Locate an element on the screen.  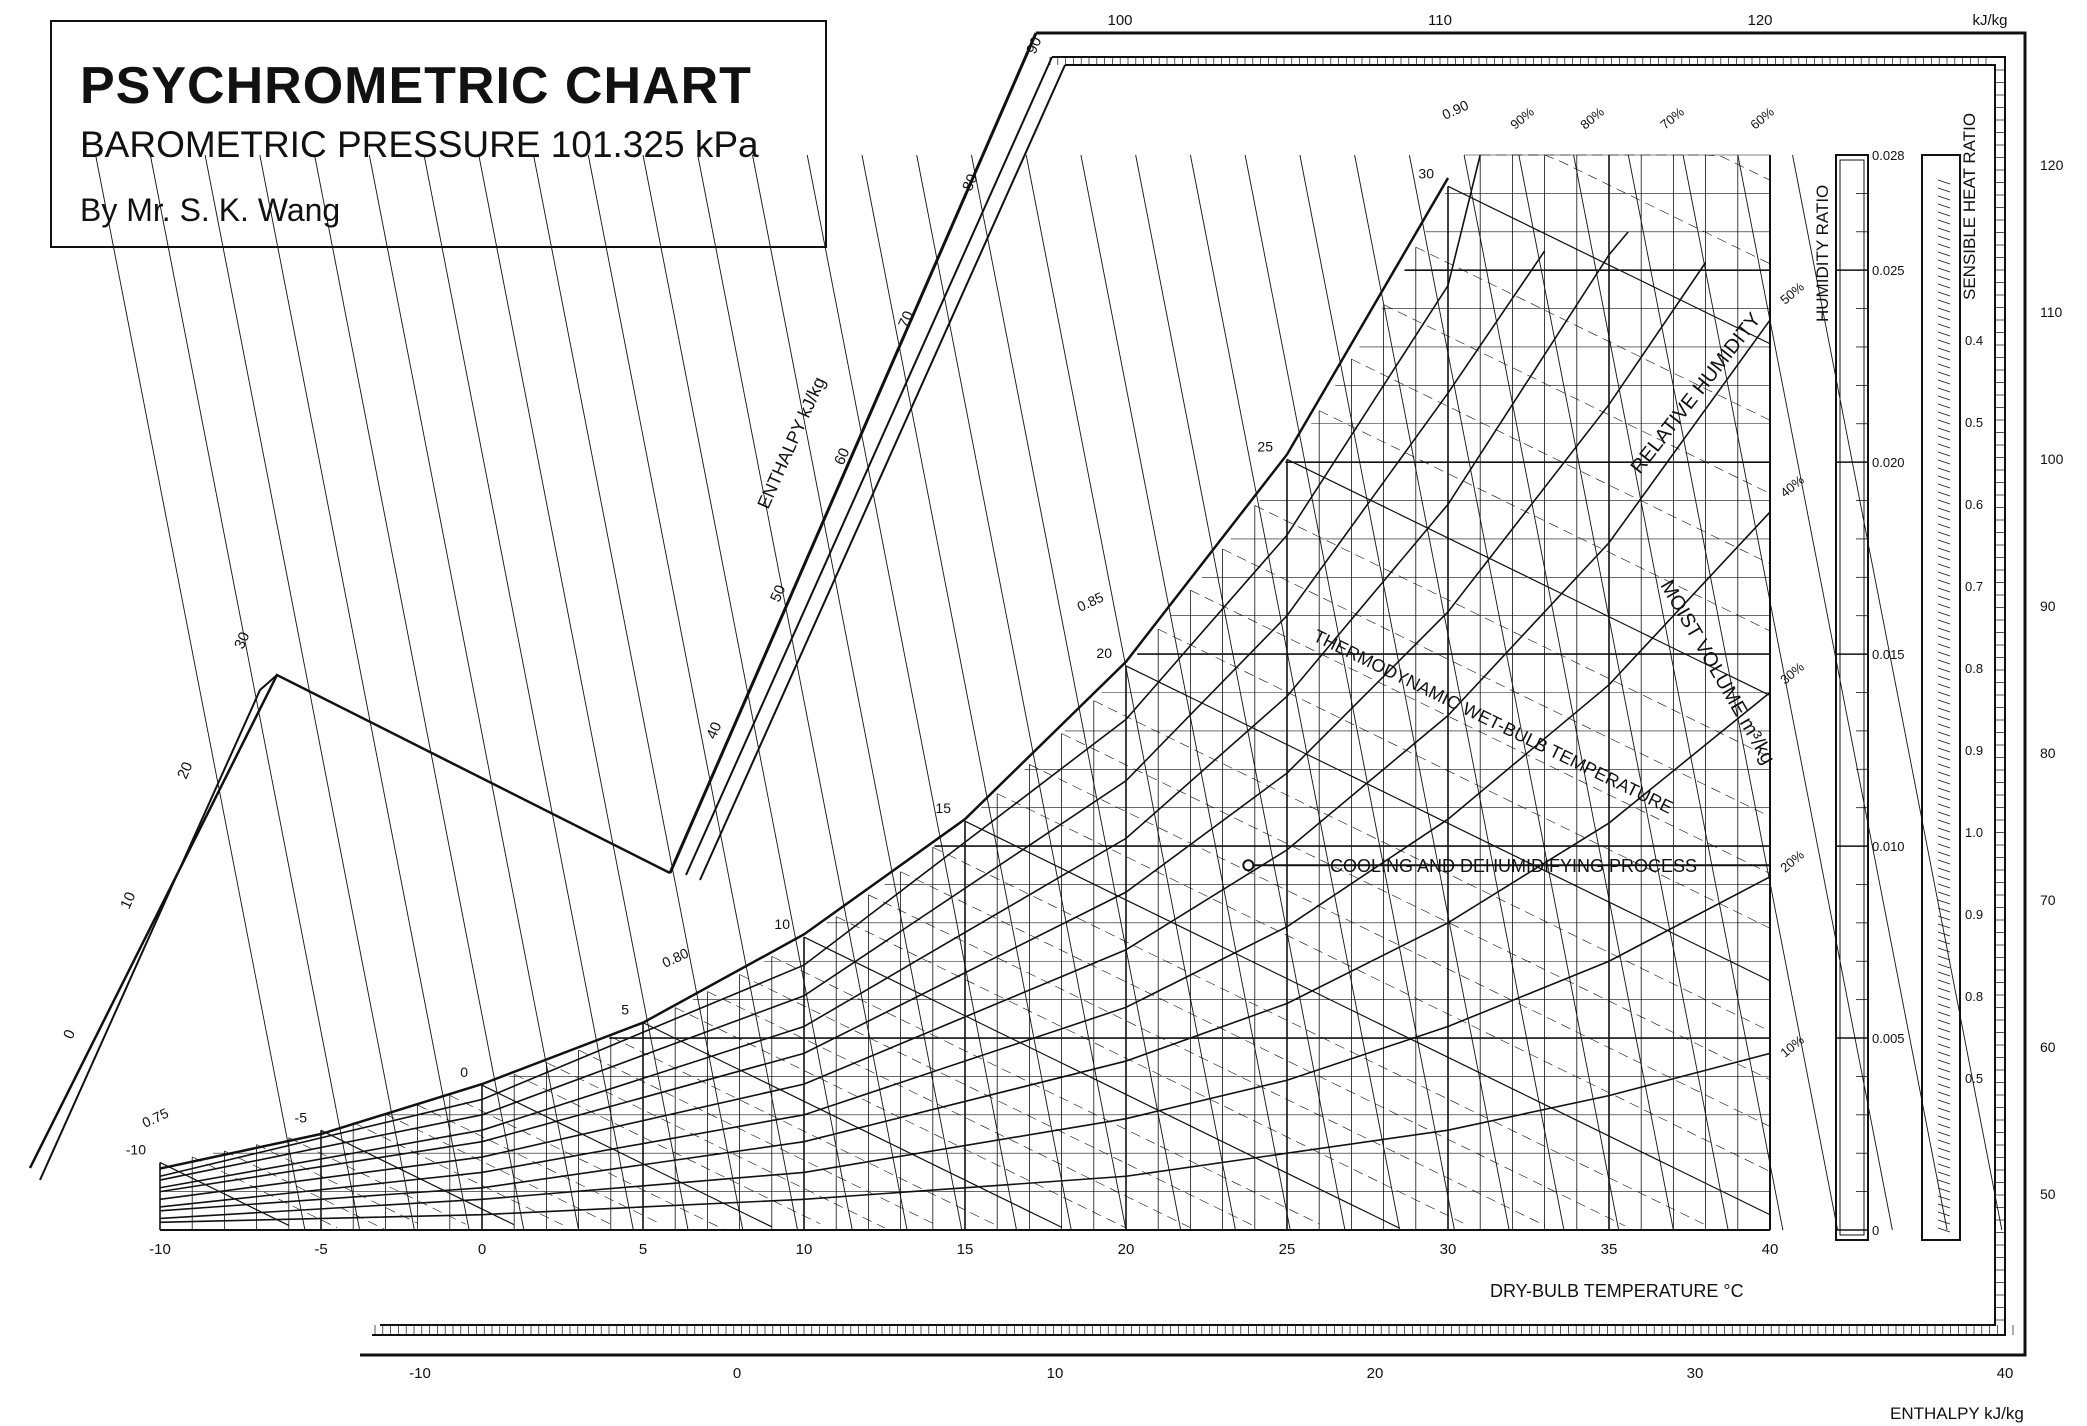
shr-tick: 0.7 is located at coordinates (1974, 586).